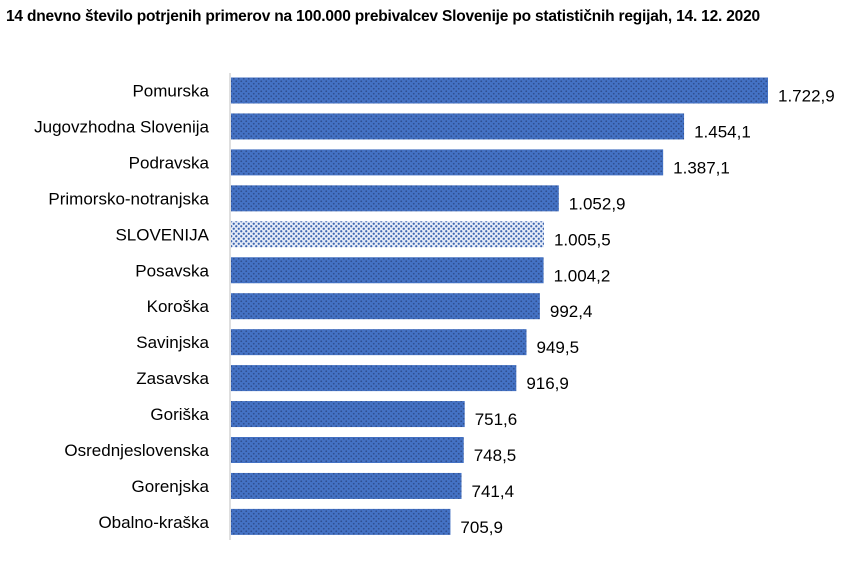  Describe the element at coordinates (128, 198) in the screenshot. I see `category-label: Primorsko-notranjska` at that location.